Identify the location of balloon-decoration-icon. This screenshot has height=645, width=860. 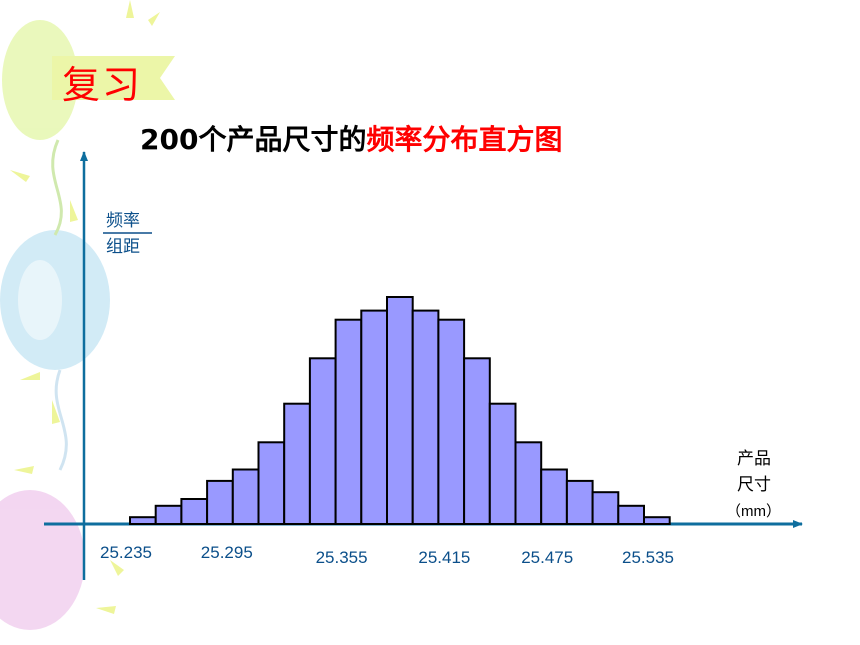
(55, 325).